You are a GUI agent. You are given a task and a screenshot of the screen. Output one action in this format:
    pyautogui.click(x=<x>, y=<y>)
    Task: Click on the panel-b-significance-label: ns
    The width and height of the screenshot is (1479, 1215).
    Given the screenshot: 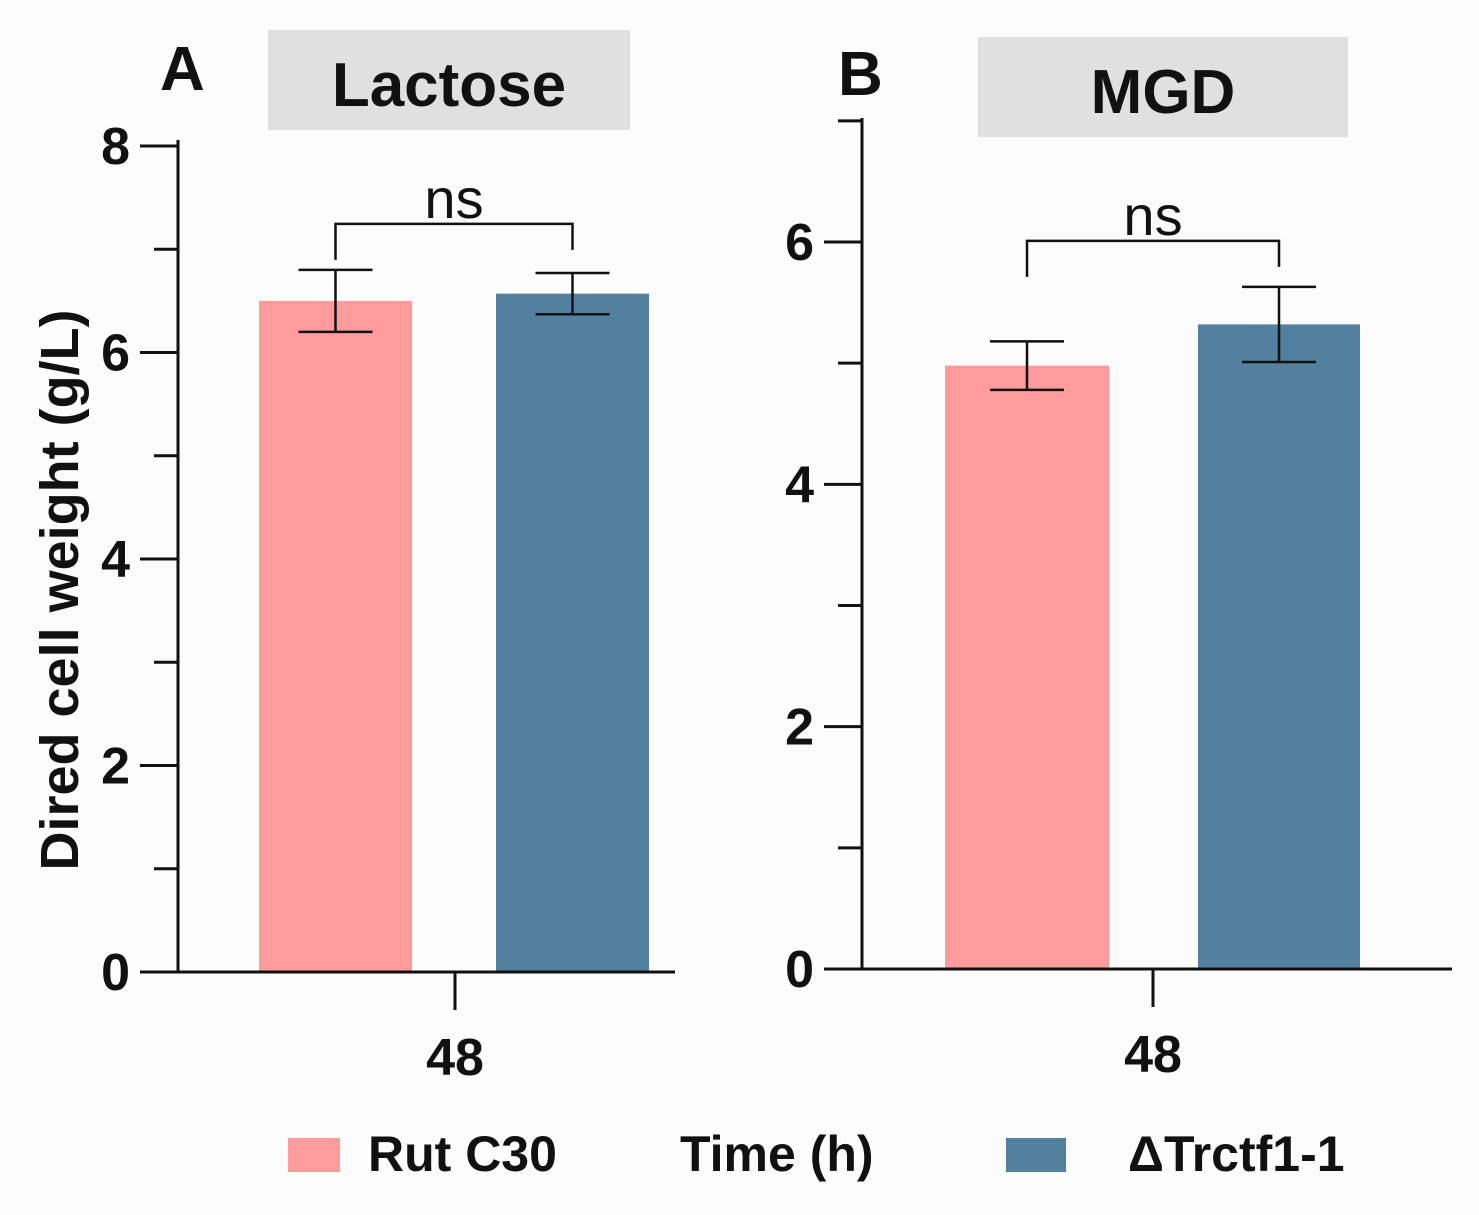 What is the action you would take?
    pyautogui.click(x=1152, y=215)
    